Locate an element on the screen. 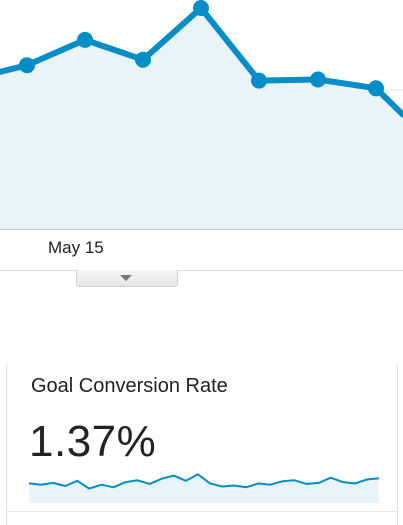 The image size is (403, 525). x-axis-tick-label: May 15 is located at coordinates (76, 247).